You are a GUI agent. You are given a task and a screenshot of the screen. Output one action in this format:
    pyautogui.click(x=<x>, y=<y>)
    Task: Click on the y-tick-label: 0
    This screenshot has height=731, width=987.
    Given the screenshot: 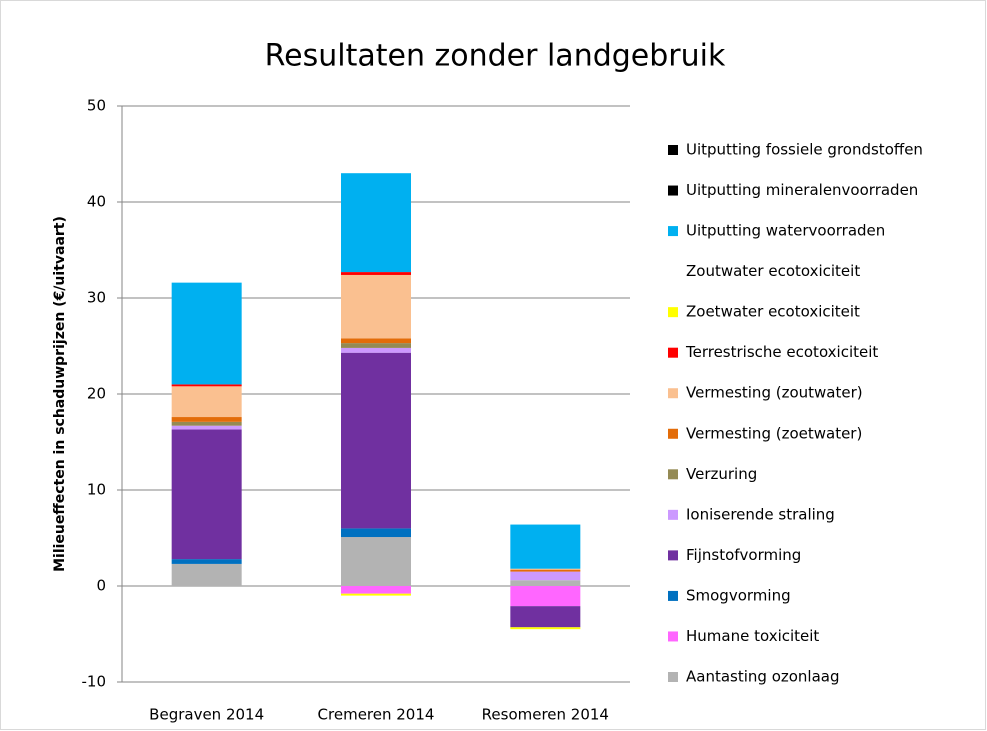 What is the action you would take?
    pyautogui.click(x=101, y=586)
    